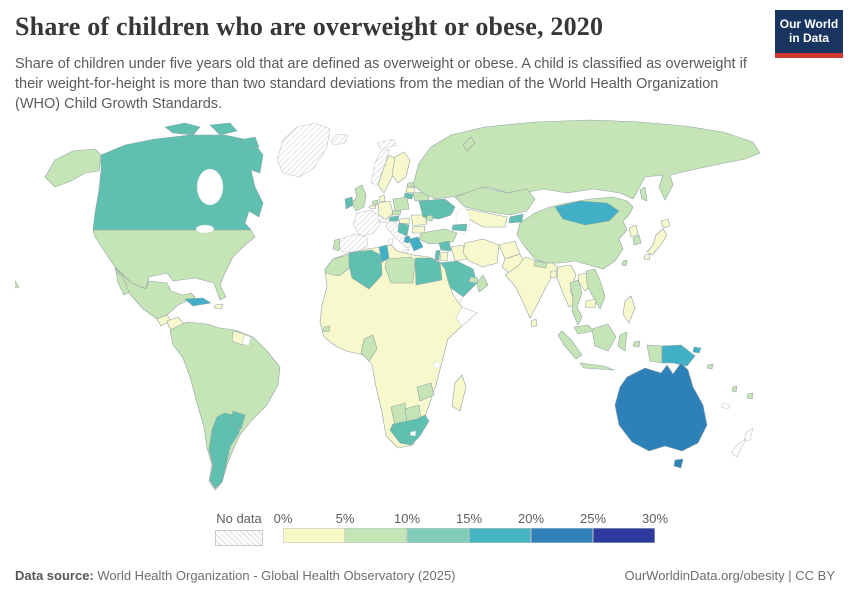 The image size is (850, 600). Describe the element at coordinates (122, 283) in the screenshot. I see `region-baja` at that location.